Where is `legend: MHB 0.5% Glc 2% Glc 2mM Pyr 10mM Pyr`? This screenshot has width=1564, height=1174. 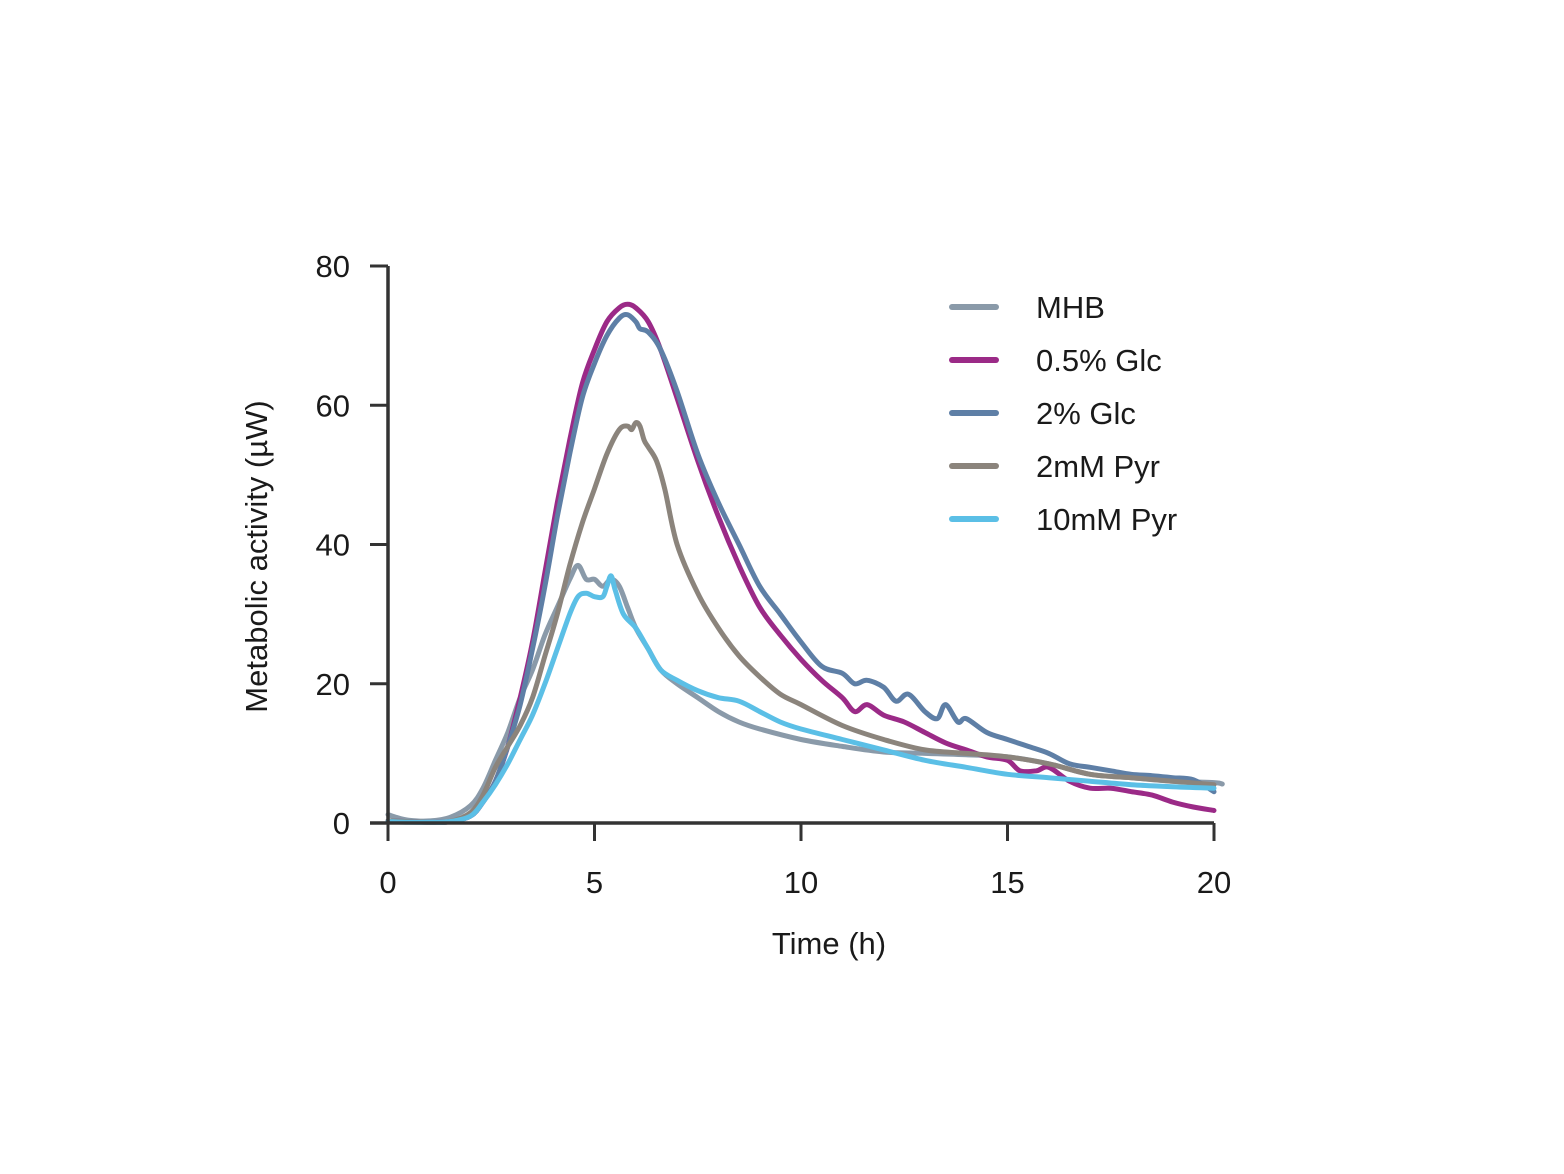 legend: MHB 0.5% Glc 2% Glc 2mM Pyr 10mM Pyr is located at coordinates (1063, 413).